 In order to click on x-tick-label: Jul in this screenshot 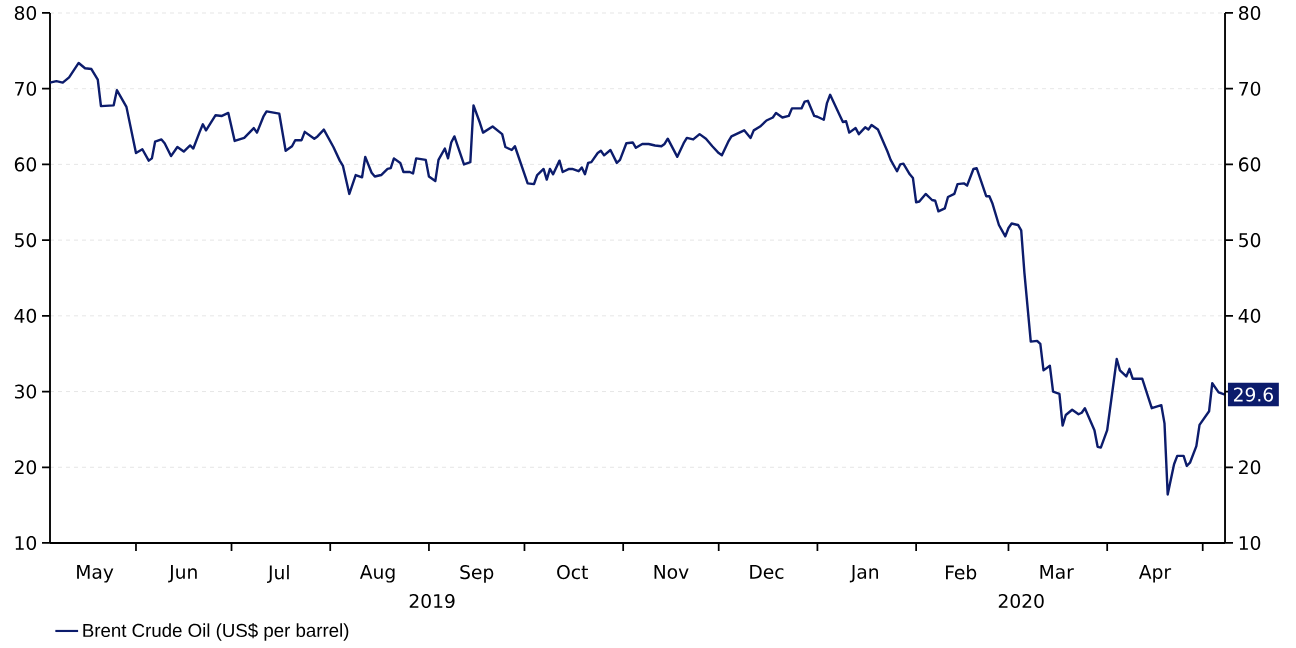, I will do `click(278, 574)`.